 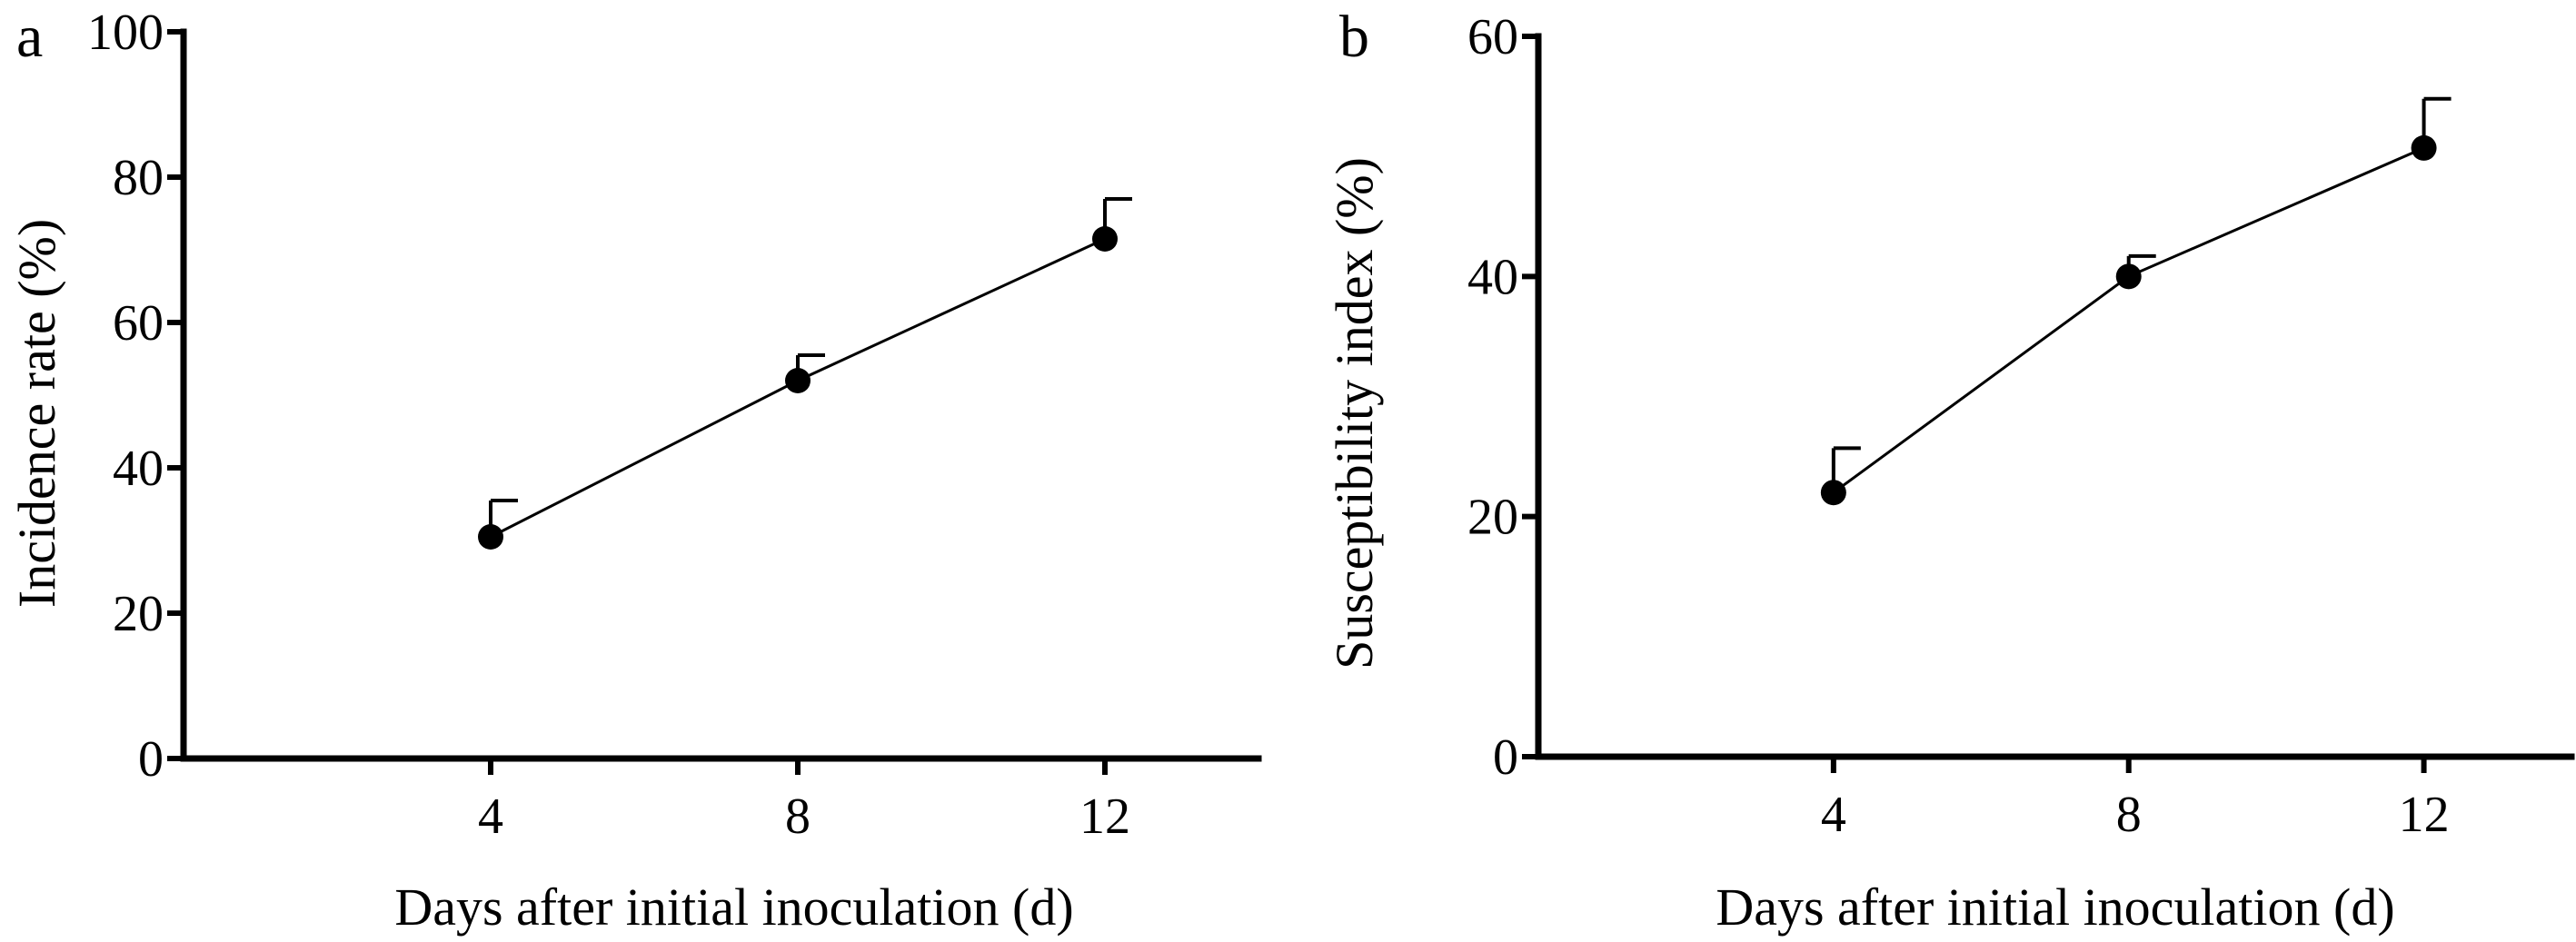 What do you see at coordinates (1506, 757) in the screenshot?
I see `y-tick-label-b: 0` at bounding box center [1506, 757].